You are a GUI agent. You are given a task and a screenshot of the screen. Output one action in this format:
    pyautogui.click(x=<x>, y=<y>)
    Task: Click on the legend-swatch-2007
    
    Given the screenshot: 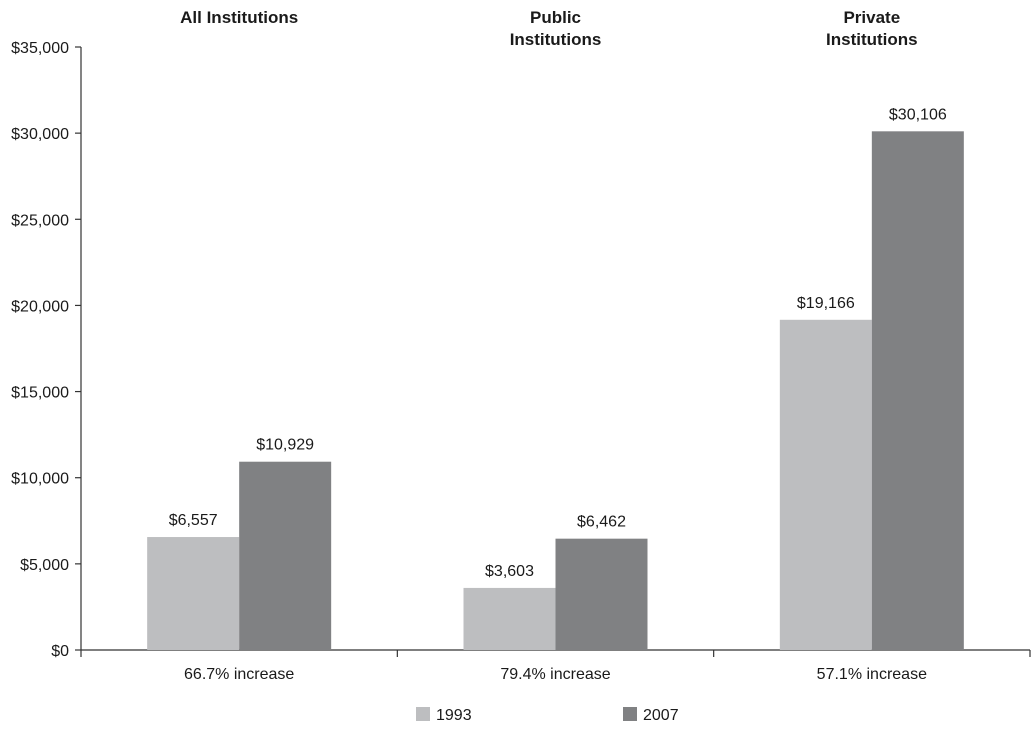 What is the action you would take?
    pyautogui.click(x=630, y=714)
    